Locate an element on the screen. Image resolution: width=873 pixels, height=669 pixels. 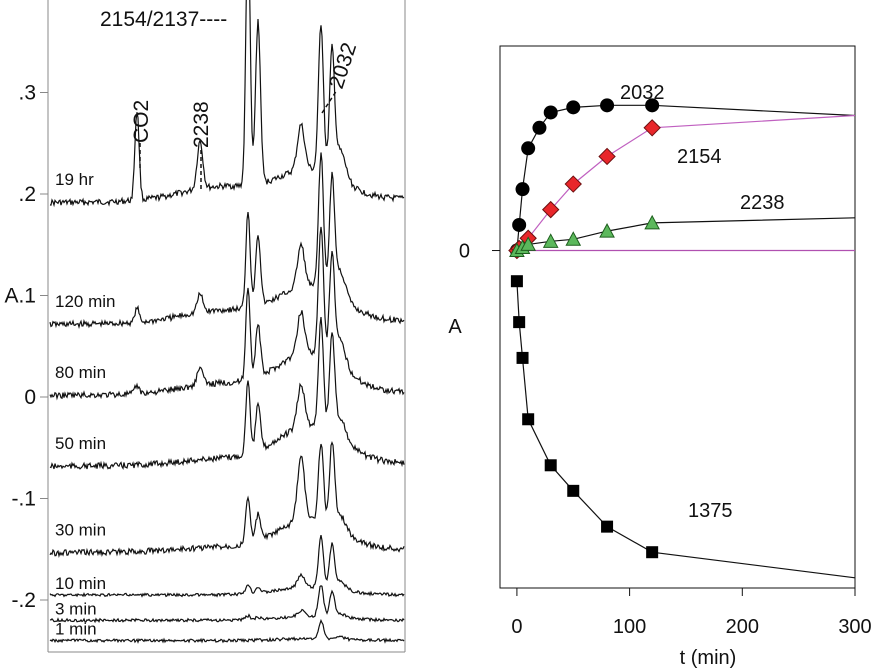
series-label-2032: 2032 is located at coordinates (642, 93).